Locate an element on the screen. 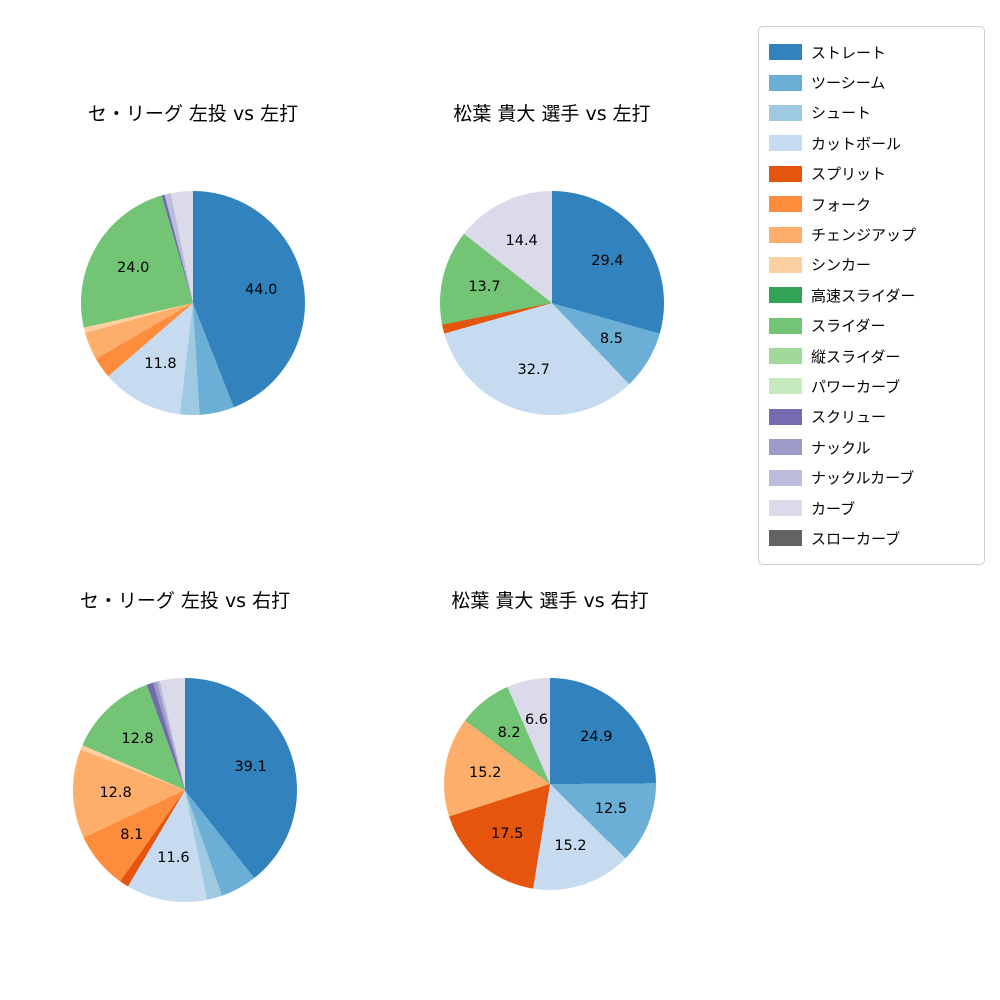 The image size is (1000, 1000). legend-label: スクリュー is located at coordinates (849, 417).